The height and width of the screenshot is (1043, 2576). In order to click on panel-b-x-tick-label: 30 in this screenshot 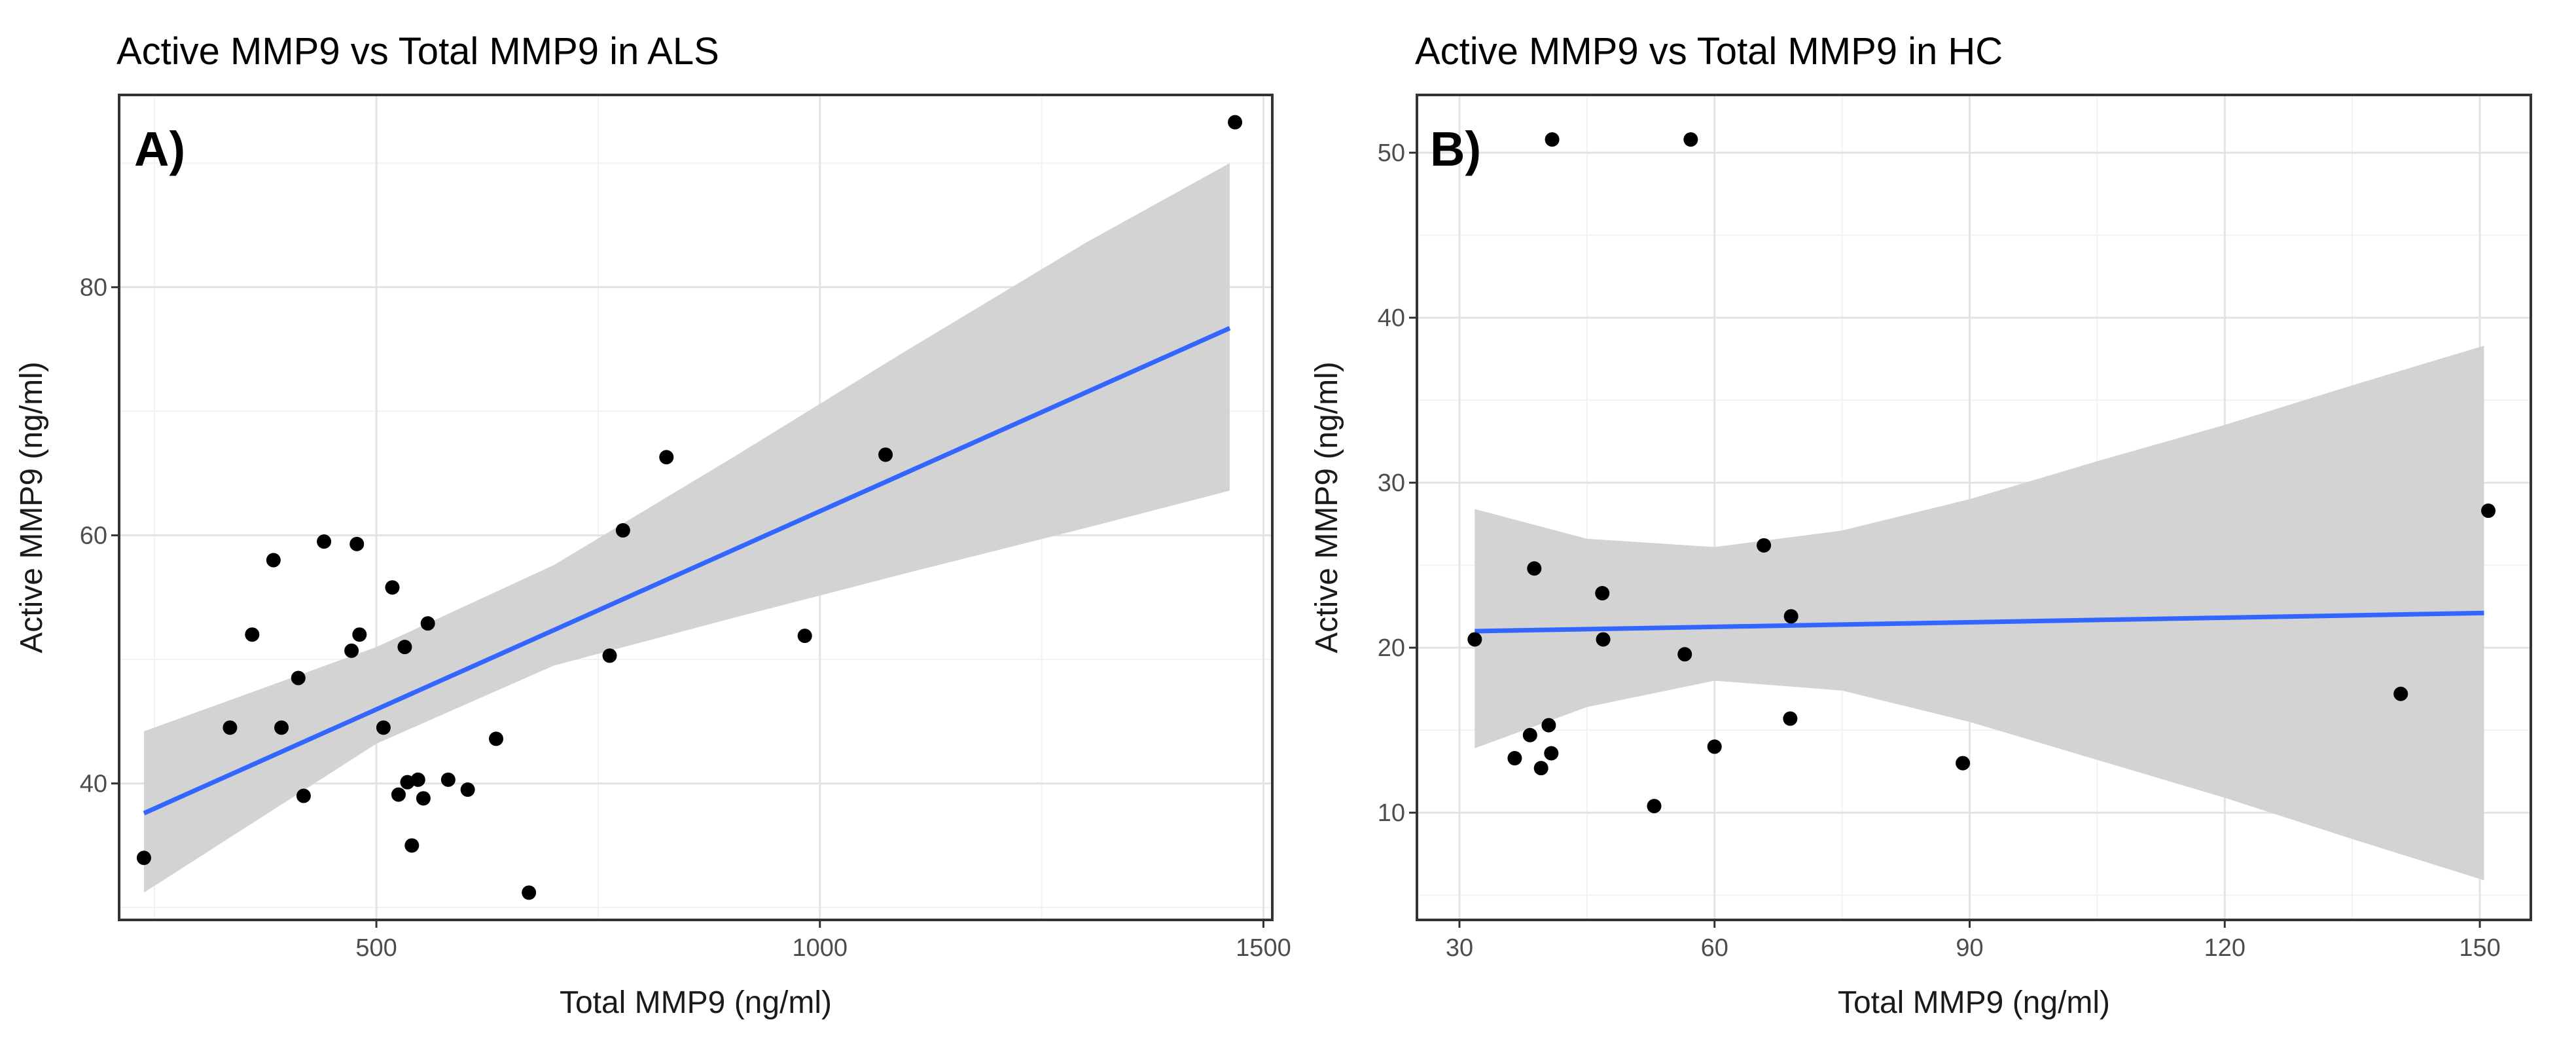, I will do `click(1459, 948)`.